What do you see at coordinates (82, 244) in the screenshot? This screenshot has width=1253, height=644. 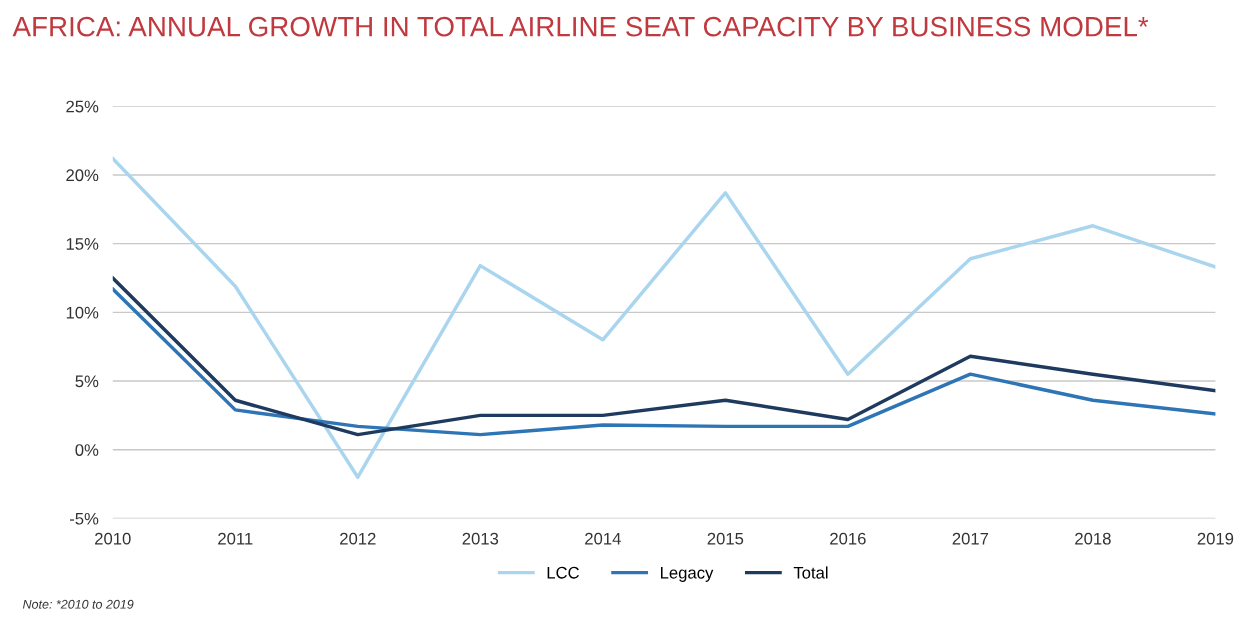 I see `y-tick-label: 15%` at bounding box center [82, 244].